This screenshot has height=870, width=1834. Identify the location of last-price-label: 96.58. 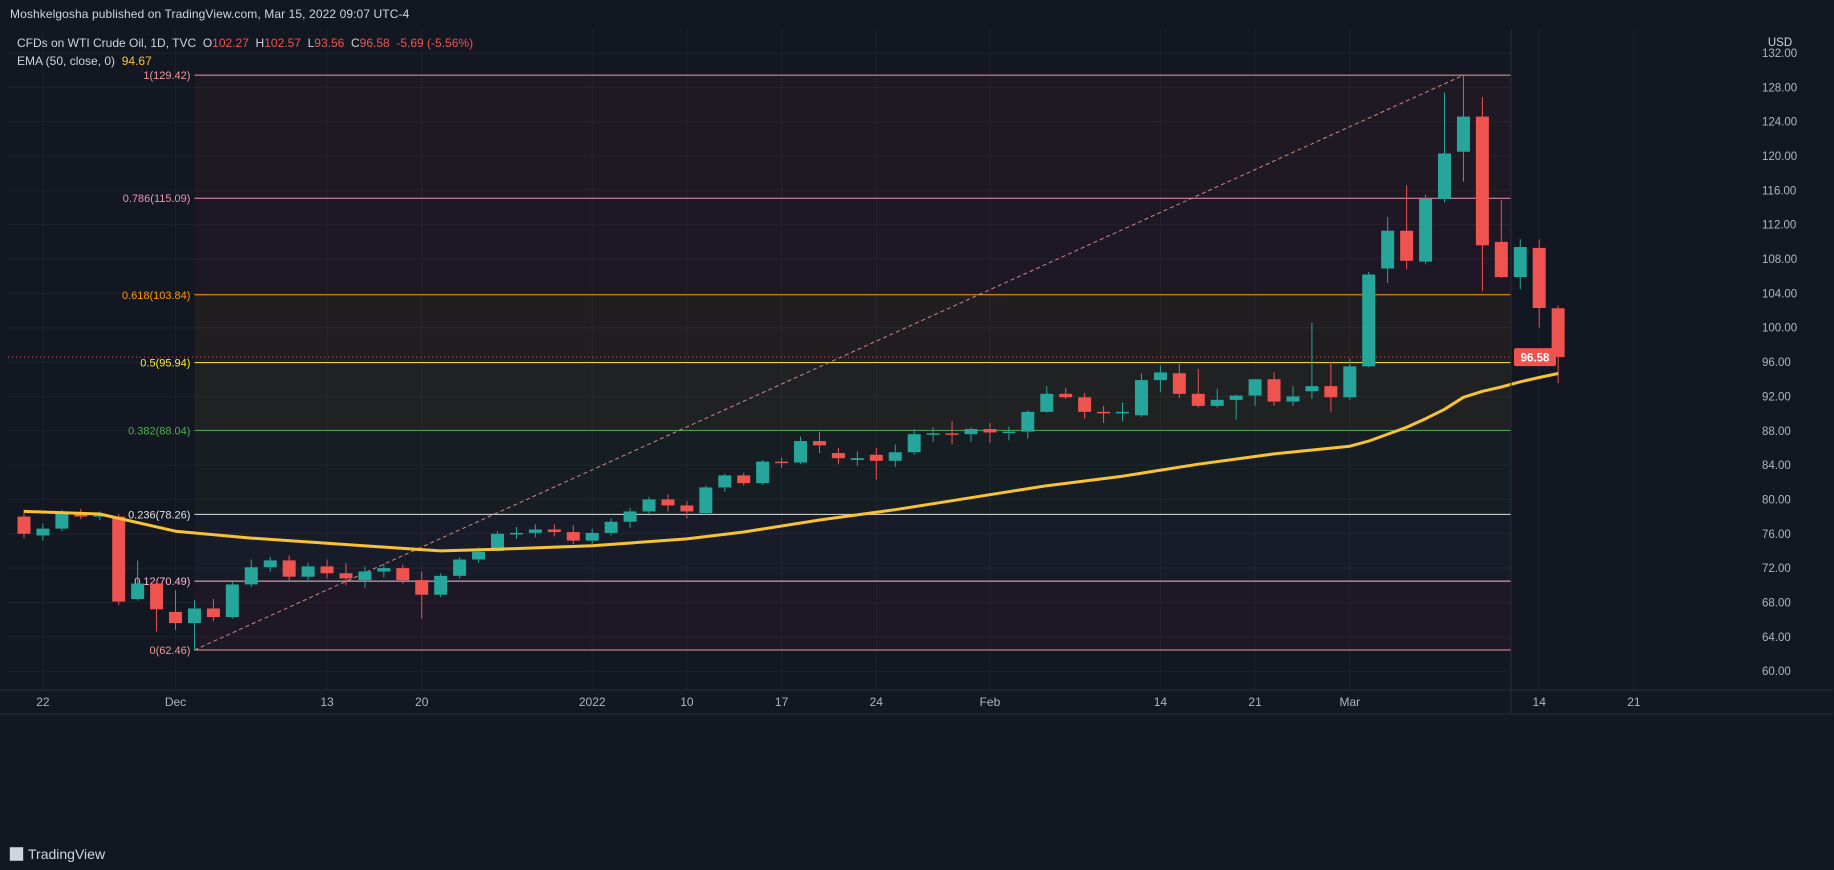
(1535, 359).